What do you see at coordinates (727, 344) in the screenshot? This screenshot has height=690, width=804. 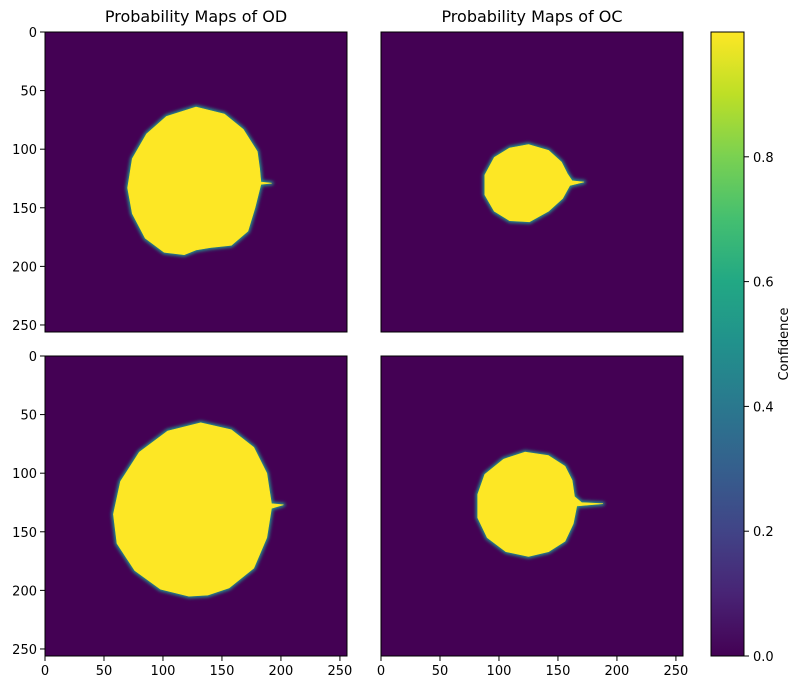 I see `colorbar-gradient` at bounding box center [727, 344].